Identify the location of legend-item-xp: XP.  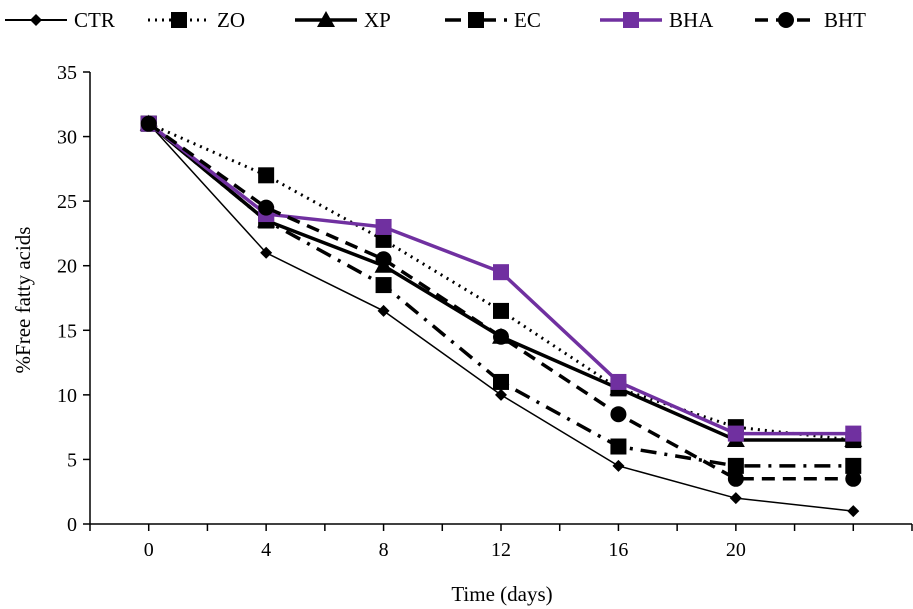
(343, 20).